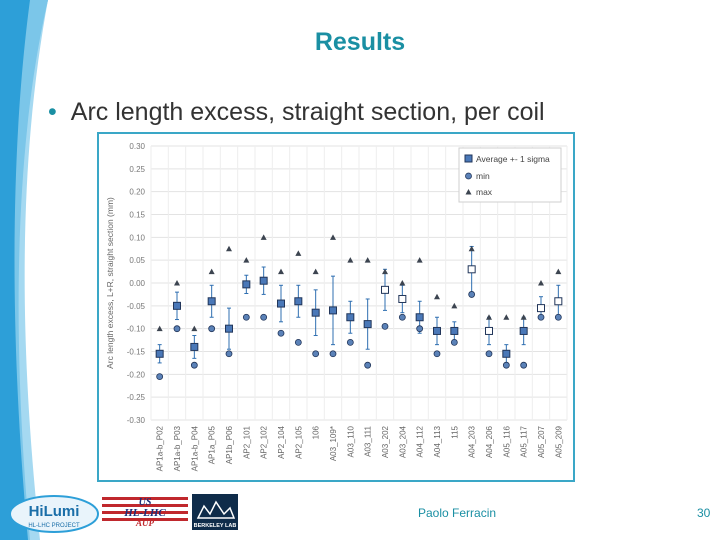 Image resolution: width=720 pixels, height=540 pixels. Describe the element at coordinates (483, 176) in the screenshot. I see `legend-min-label: min` at that location.